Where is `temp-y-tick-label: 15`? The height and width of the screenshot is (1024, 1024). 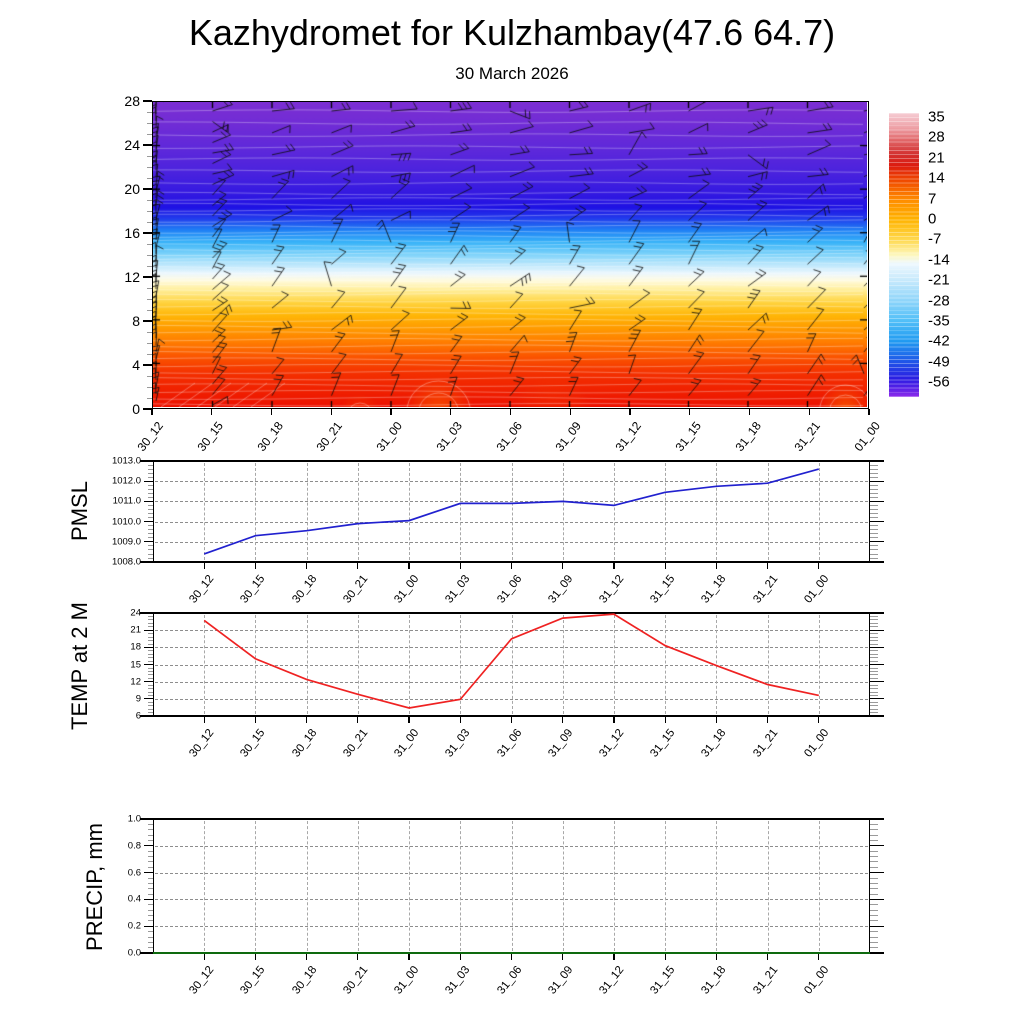
temp-y-tick-label: 15 is located at coordinates (135, 664).